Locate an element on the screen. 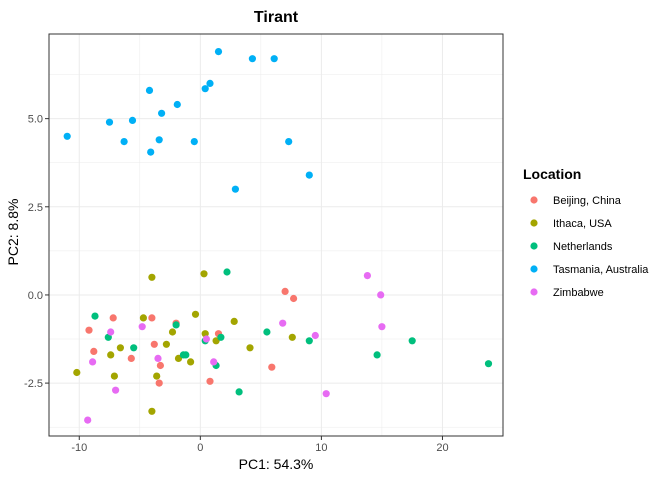  legend-label: Zimbabwe is located at coordinates (578, 293).